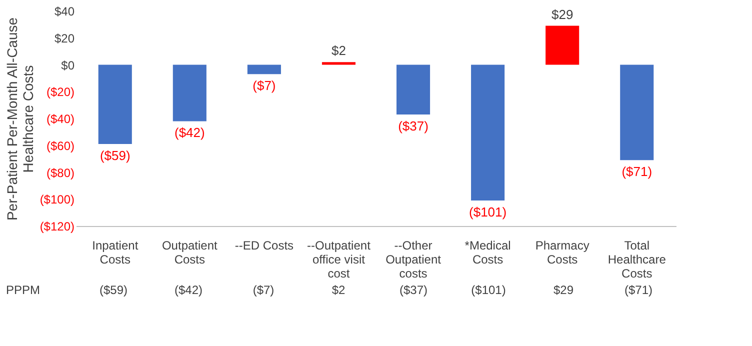 The image size is (752, 346). I want to click on data-label: ($101), so click(488, 290).